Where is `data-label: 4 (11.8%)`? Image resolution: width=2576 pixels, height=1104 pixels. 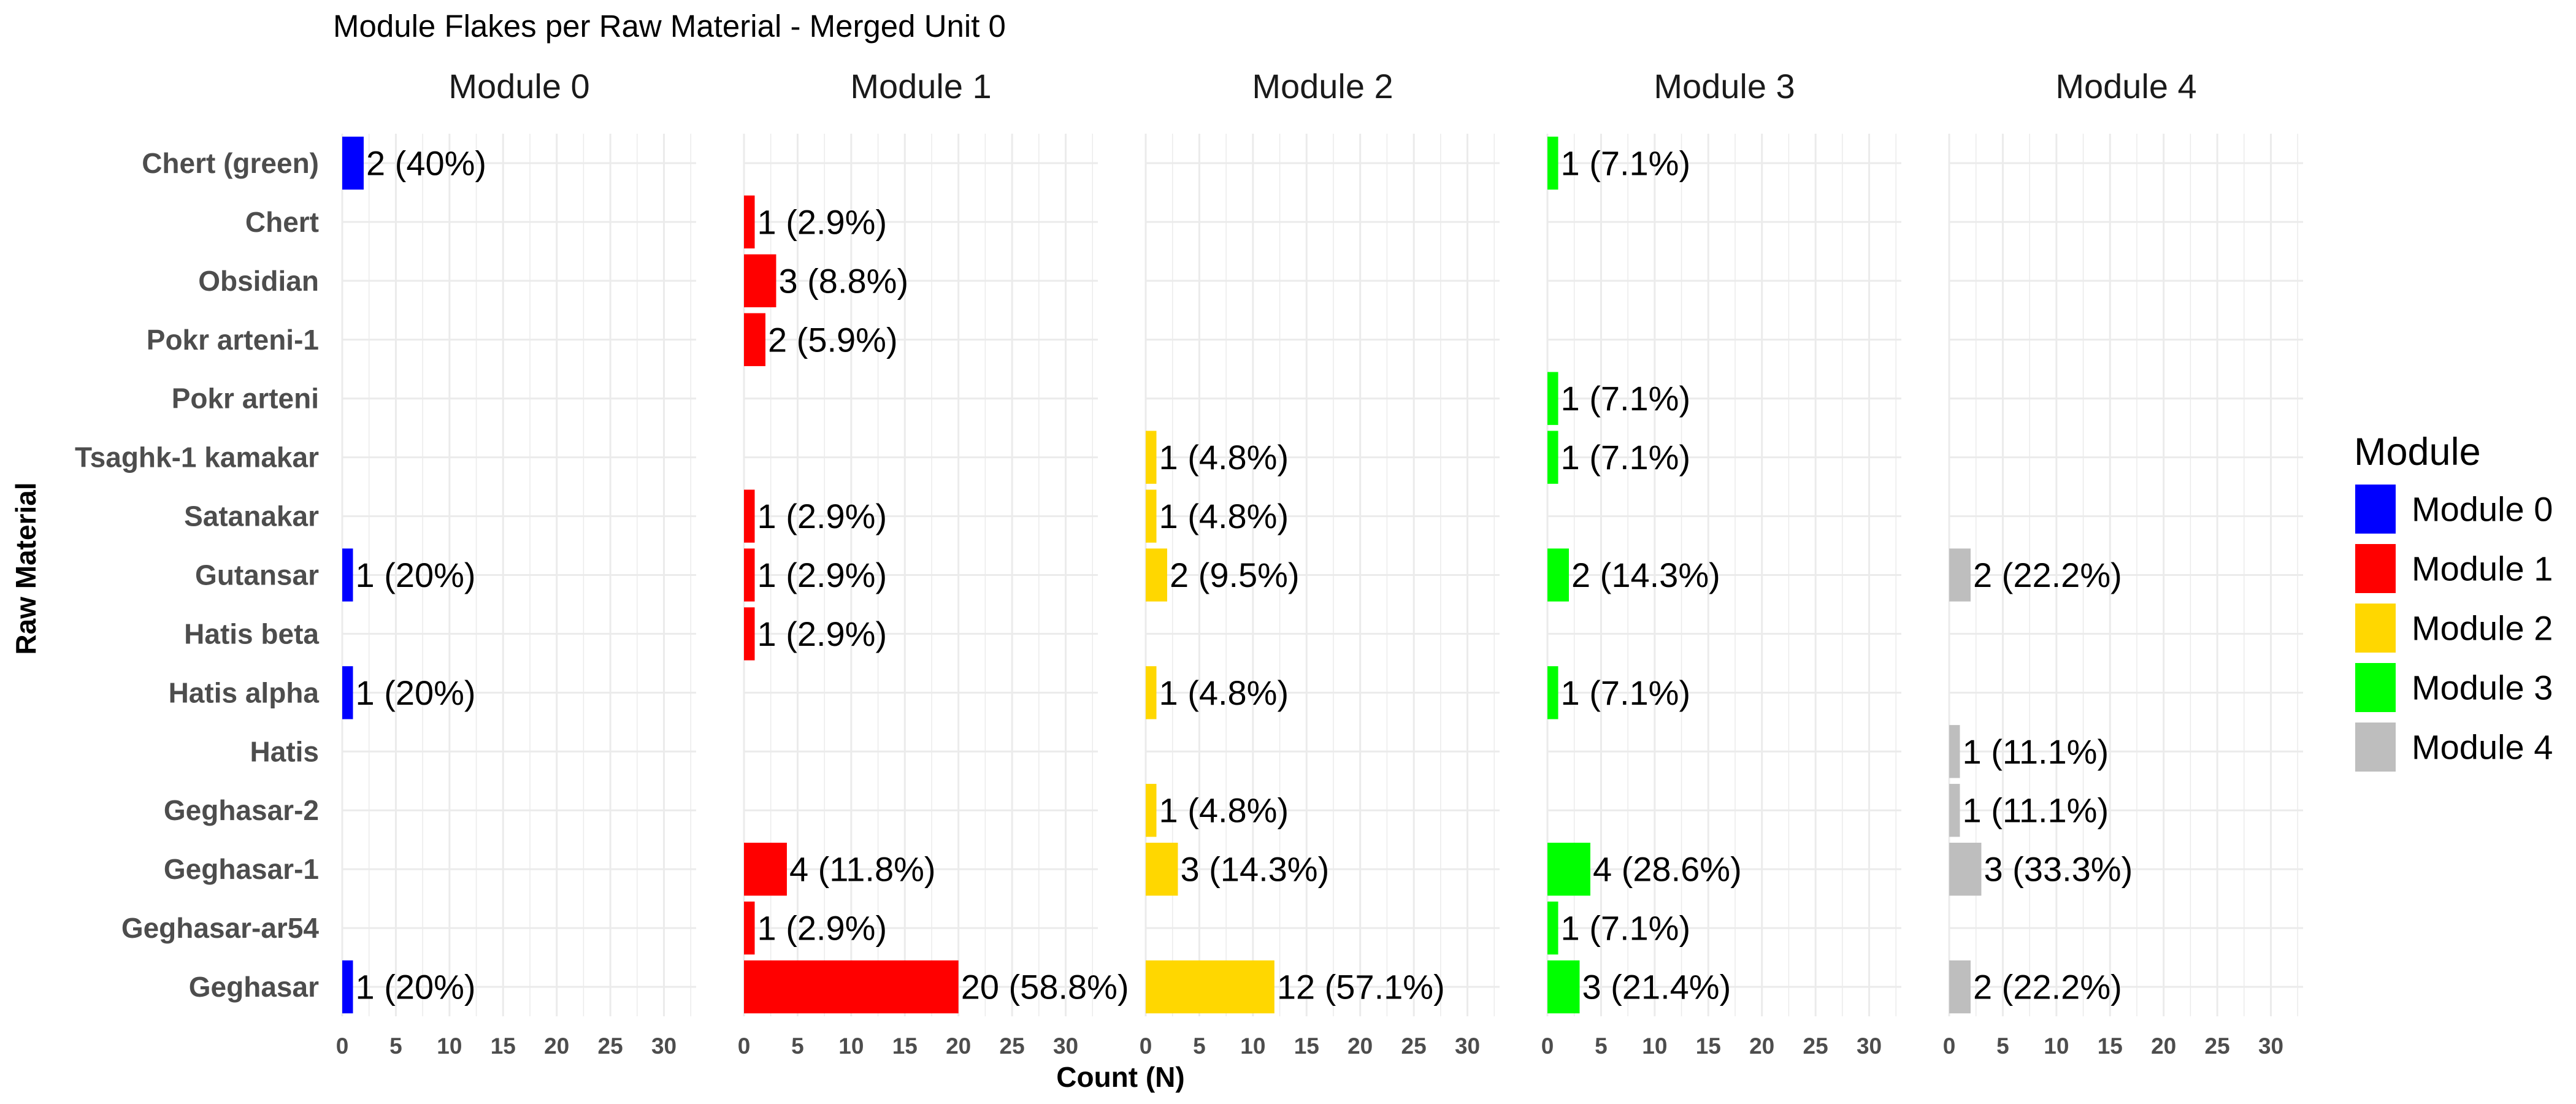
data-label: 4 (11.8%) is located at coordinates (862, 869).